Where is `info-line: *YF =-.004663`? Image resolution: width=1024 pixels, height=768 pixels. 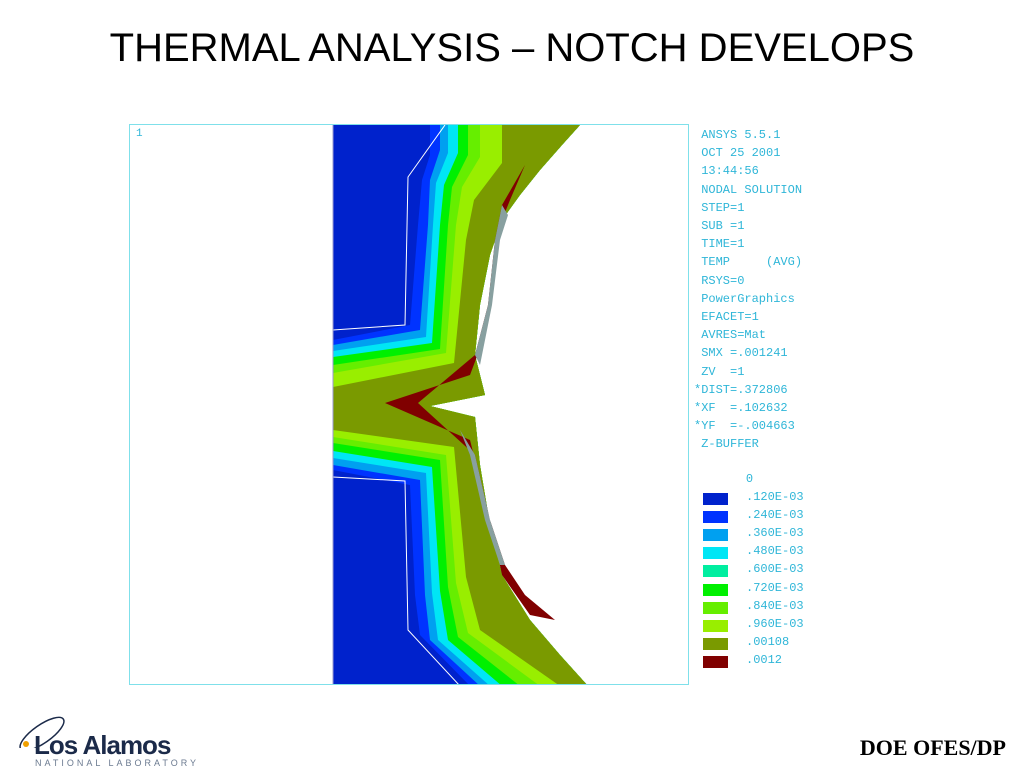
info-line: *YF =-.004663 is located at coordinates (744, 426).